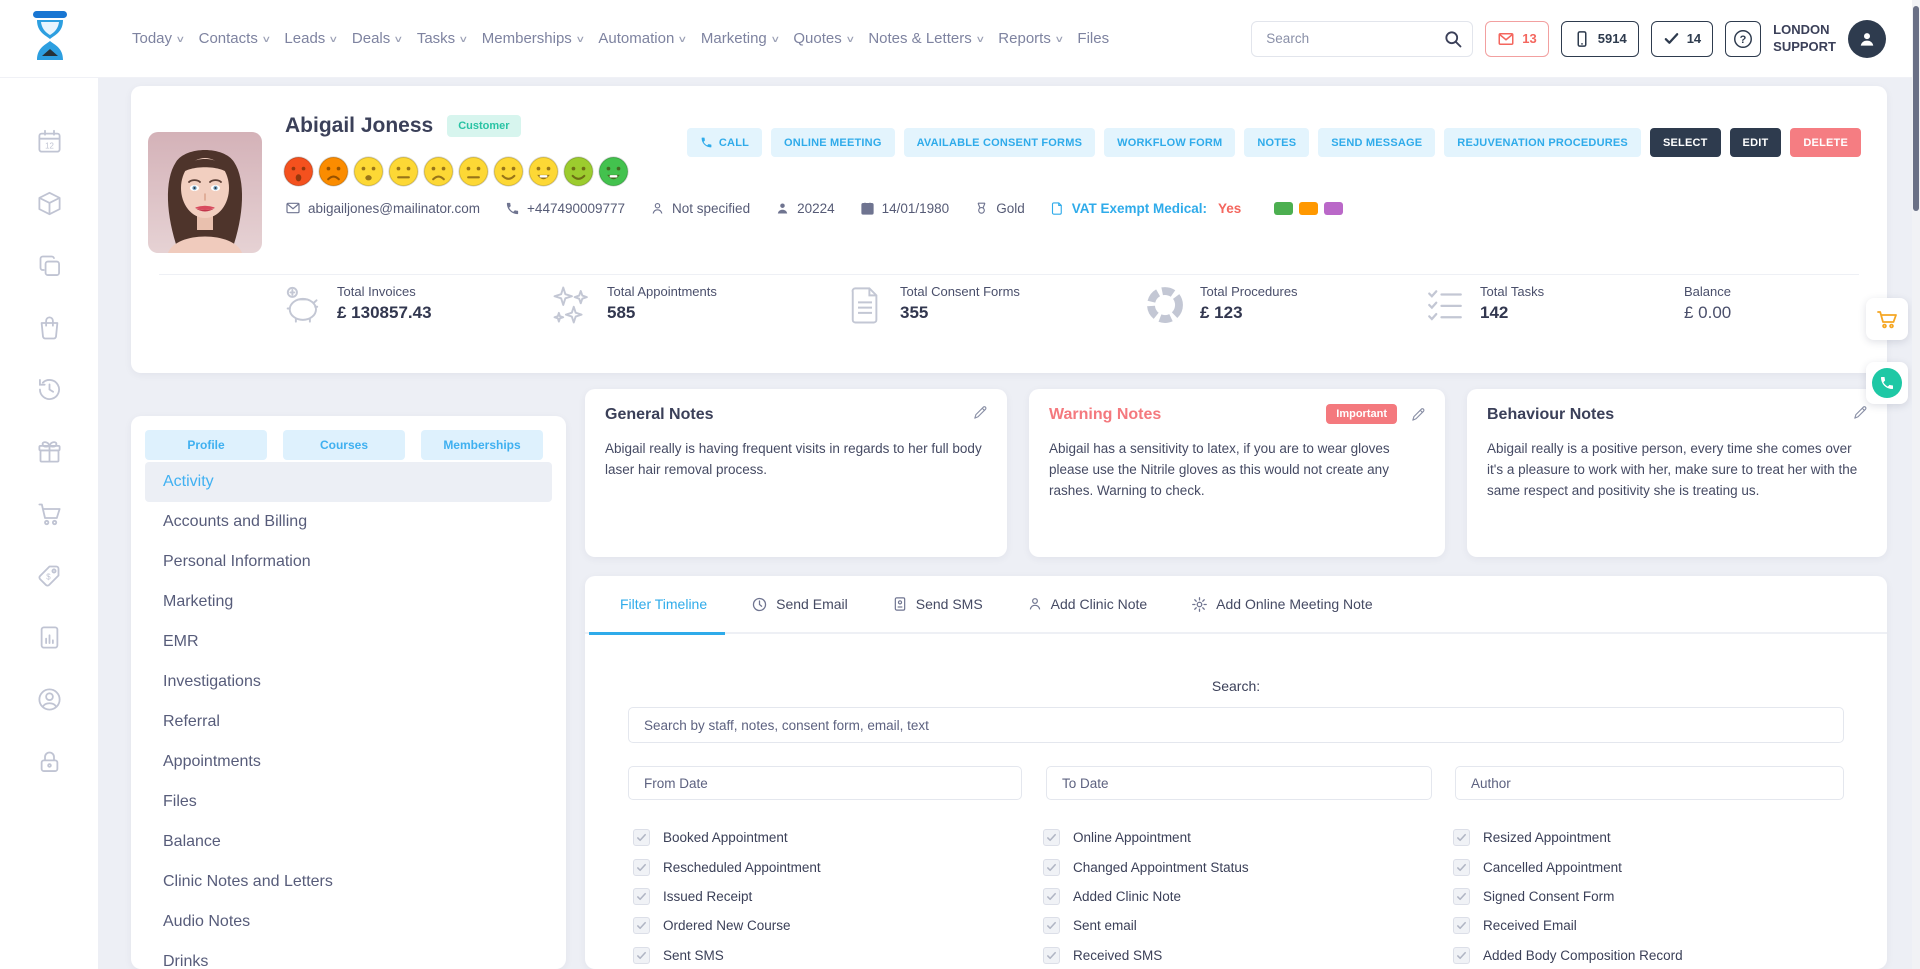 This screenshot has width=1920, height=969. I want to click on nav-item: Contacts ∨, so click(235, 38).